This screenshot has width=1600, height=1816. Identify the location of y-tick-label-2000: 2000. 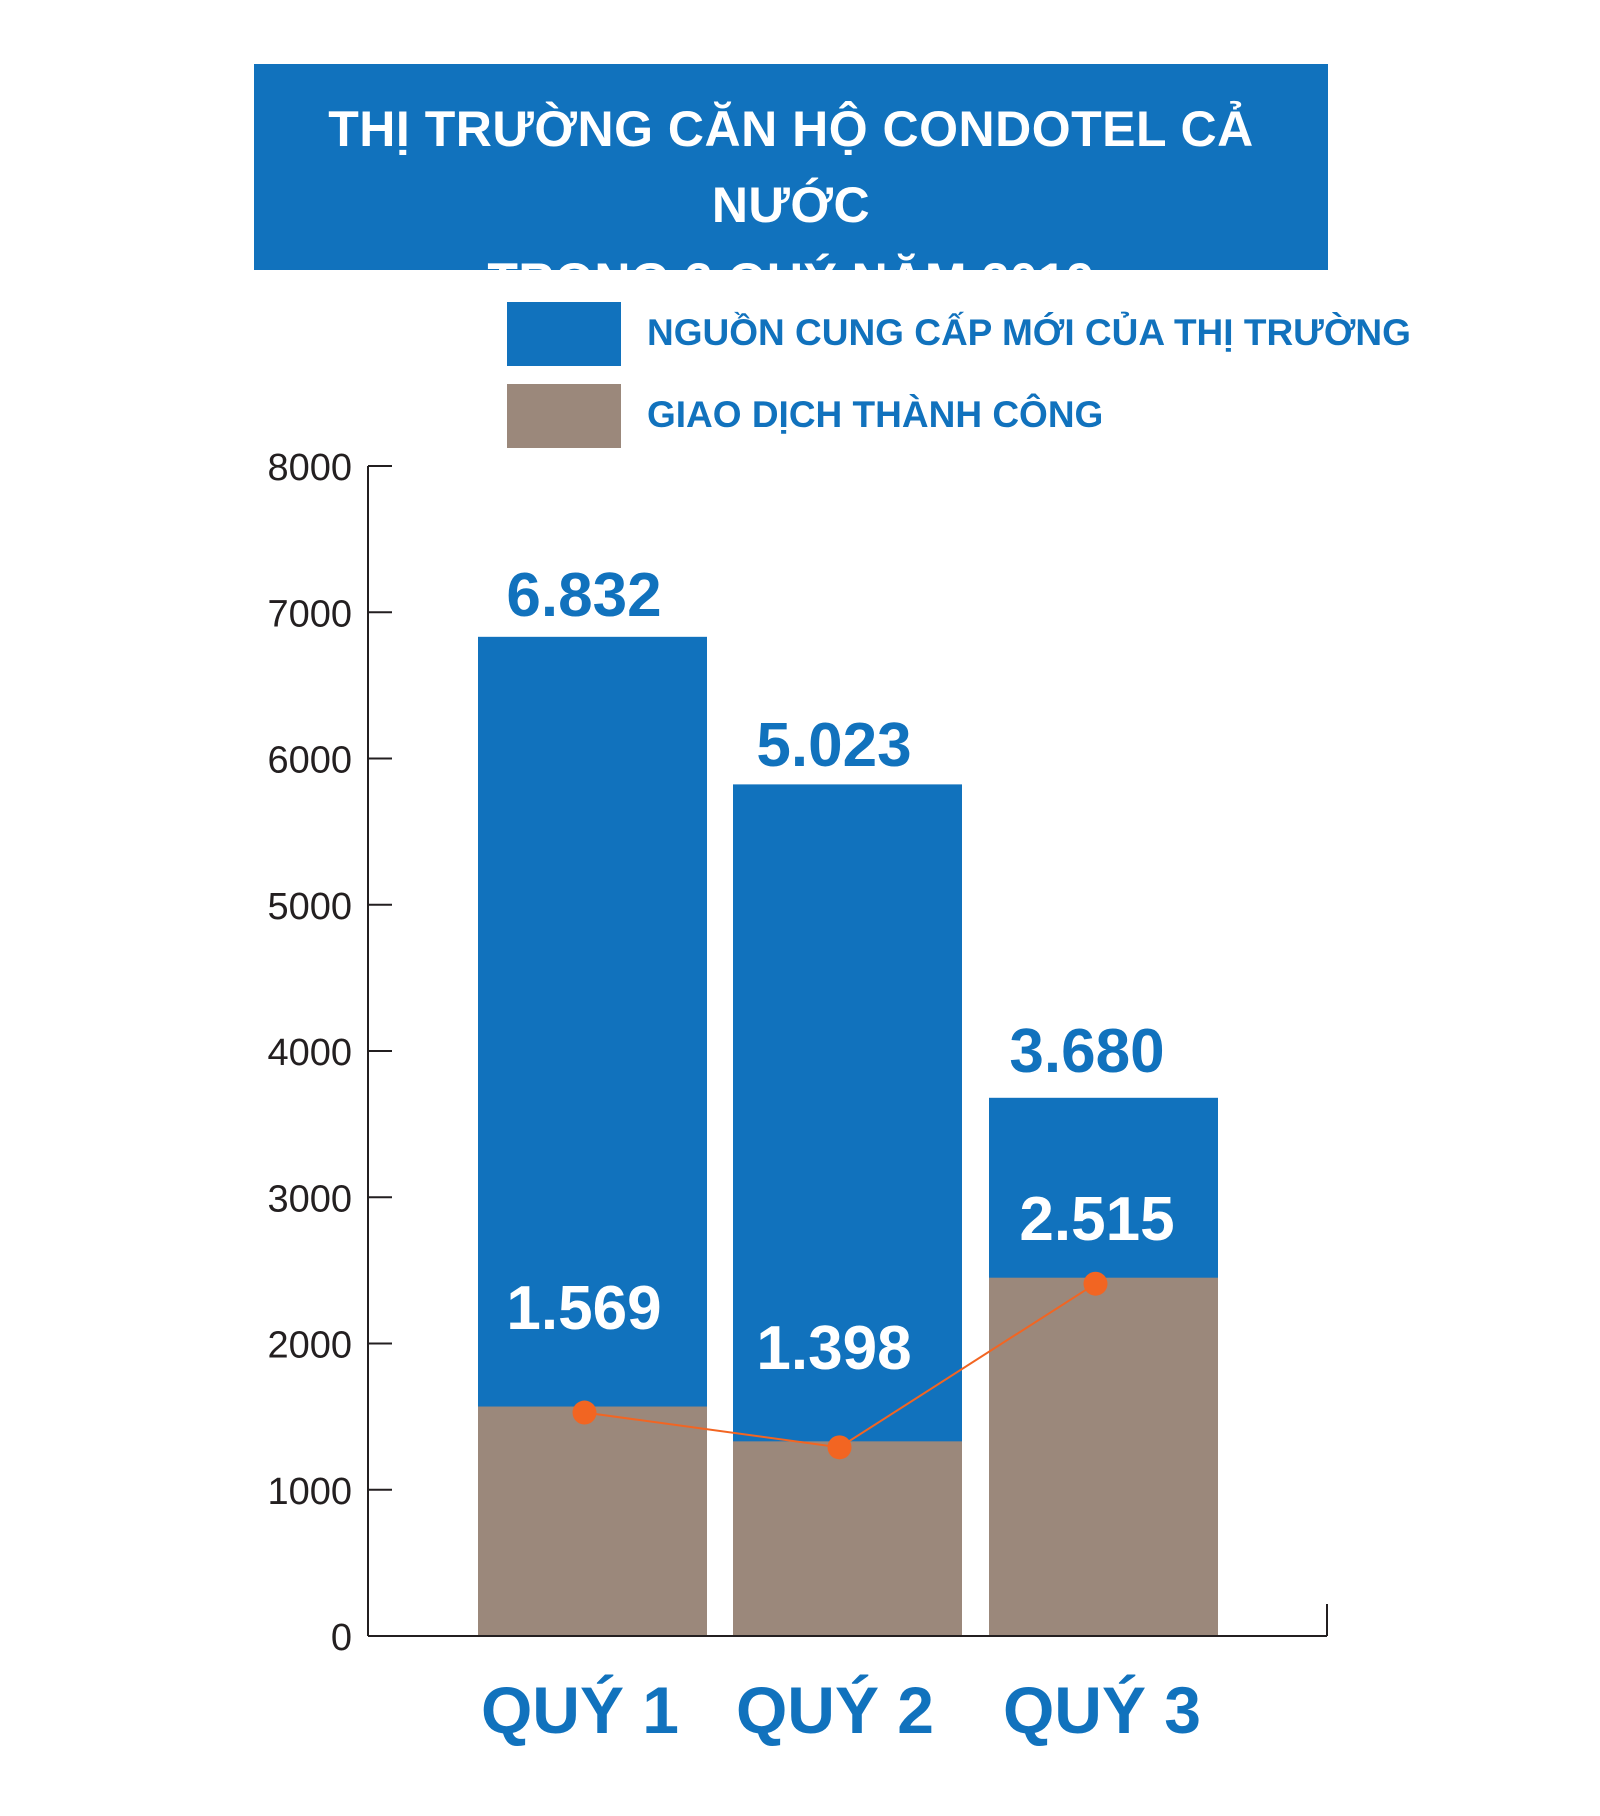
(309, 1346).